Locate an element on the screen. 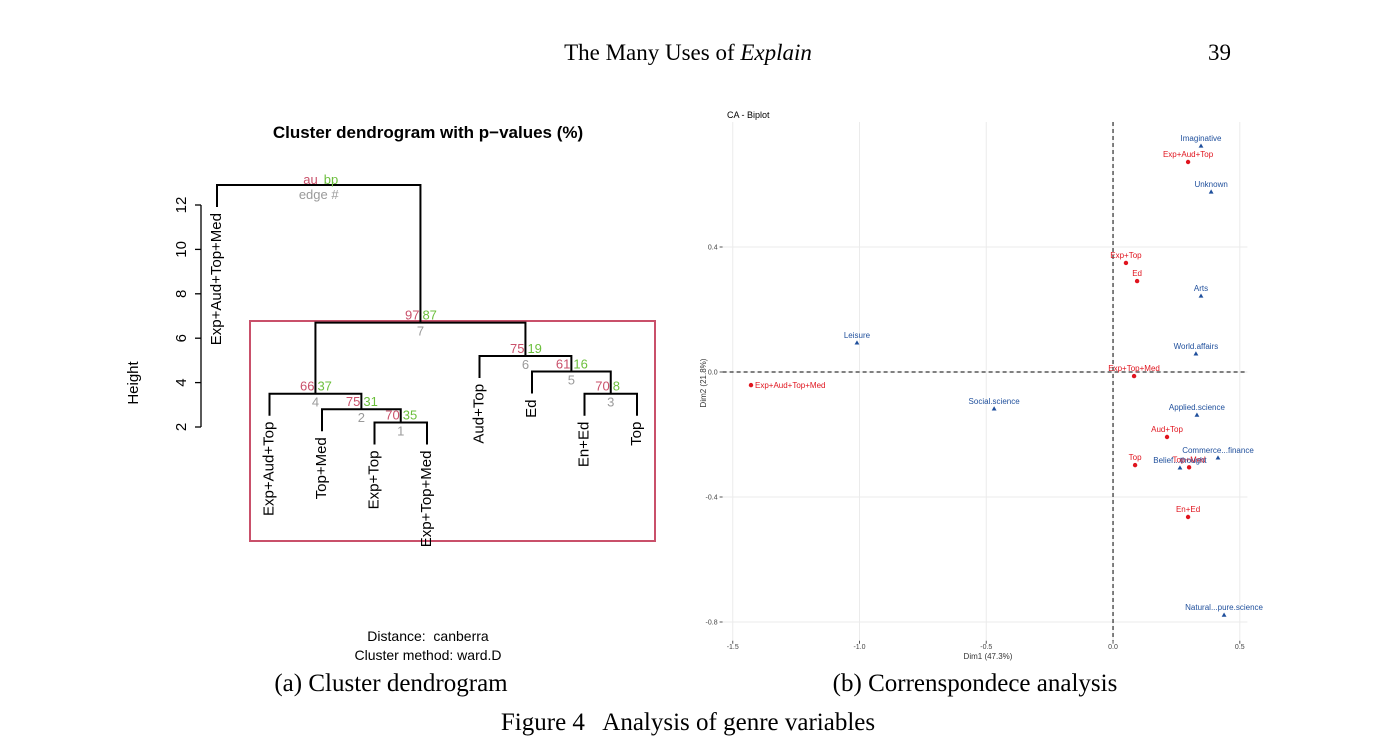 The image size is (1380, 740). leaf-label: Aud+Top is located at coordinates (478, 414).